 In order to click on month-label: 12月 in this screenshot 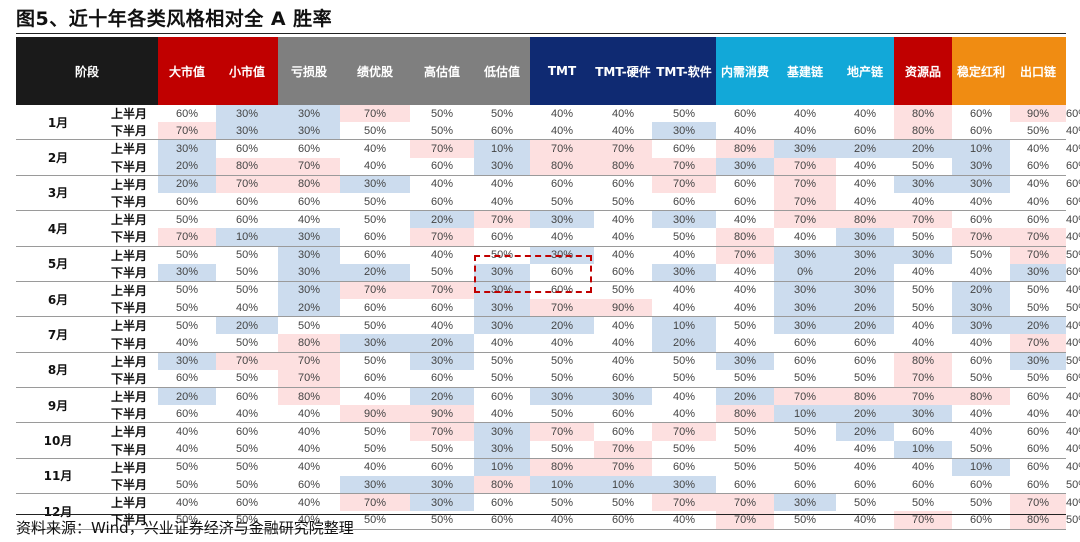, I will do `click(58, 511)`.